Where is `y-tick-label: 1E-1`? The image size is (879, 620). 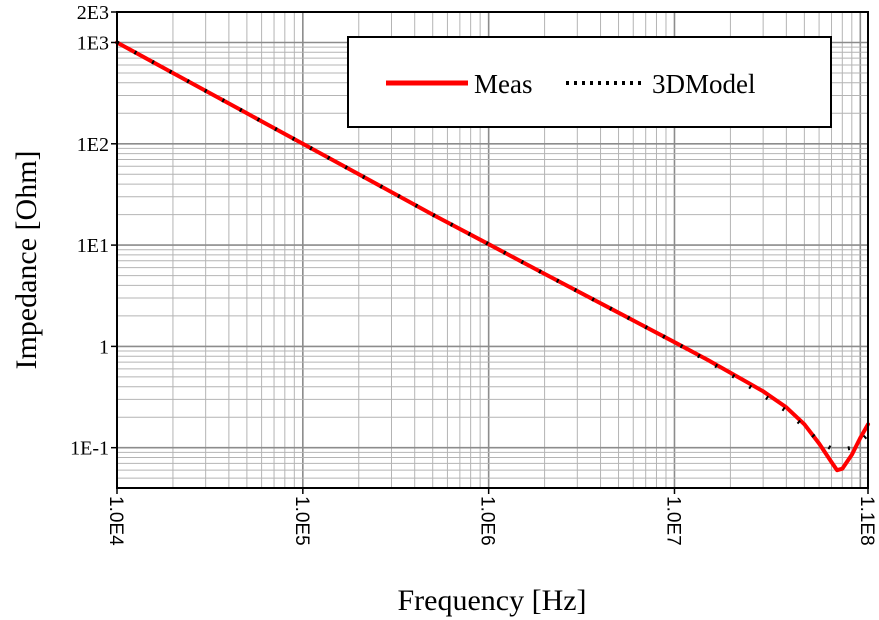 y-tick-label: 1E-1 is located at coordinates (89, 449).